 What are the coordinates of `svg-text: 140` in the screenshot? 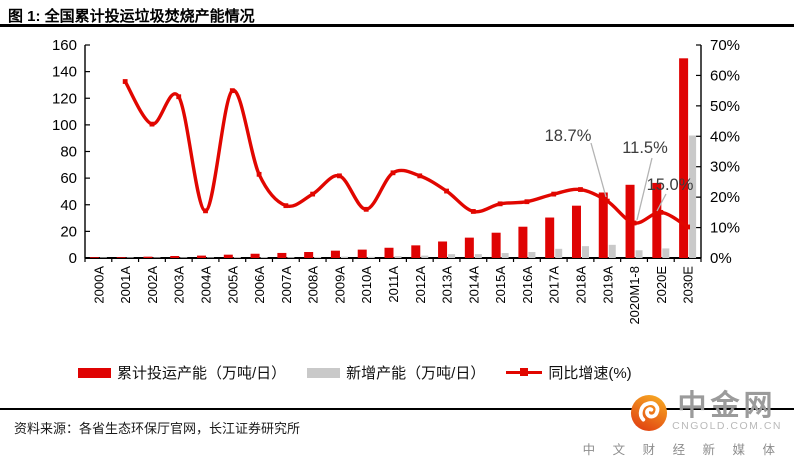 It's located at (64, 72).